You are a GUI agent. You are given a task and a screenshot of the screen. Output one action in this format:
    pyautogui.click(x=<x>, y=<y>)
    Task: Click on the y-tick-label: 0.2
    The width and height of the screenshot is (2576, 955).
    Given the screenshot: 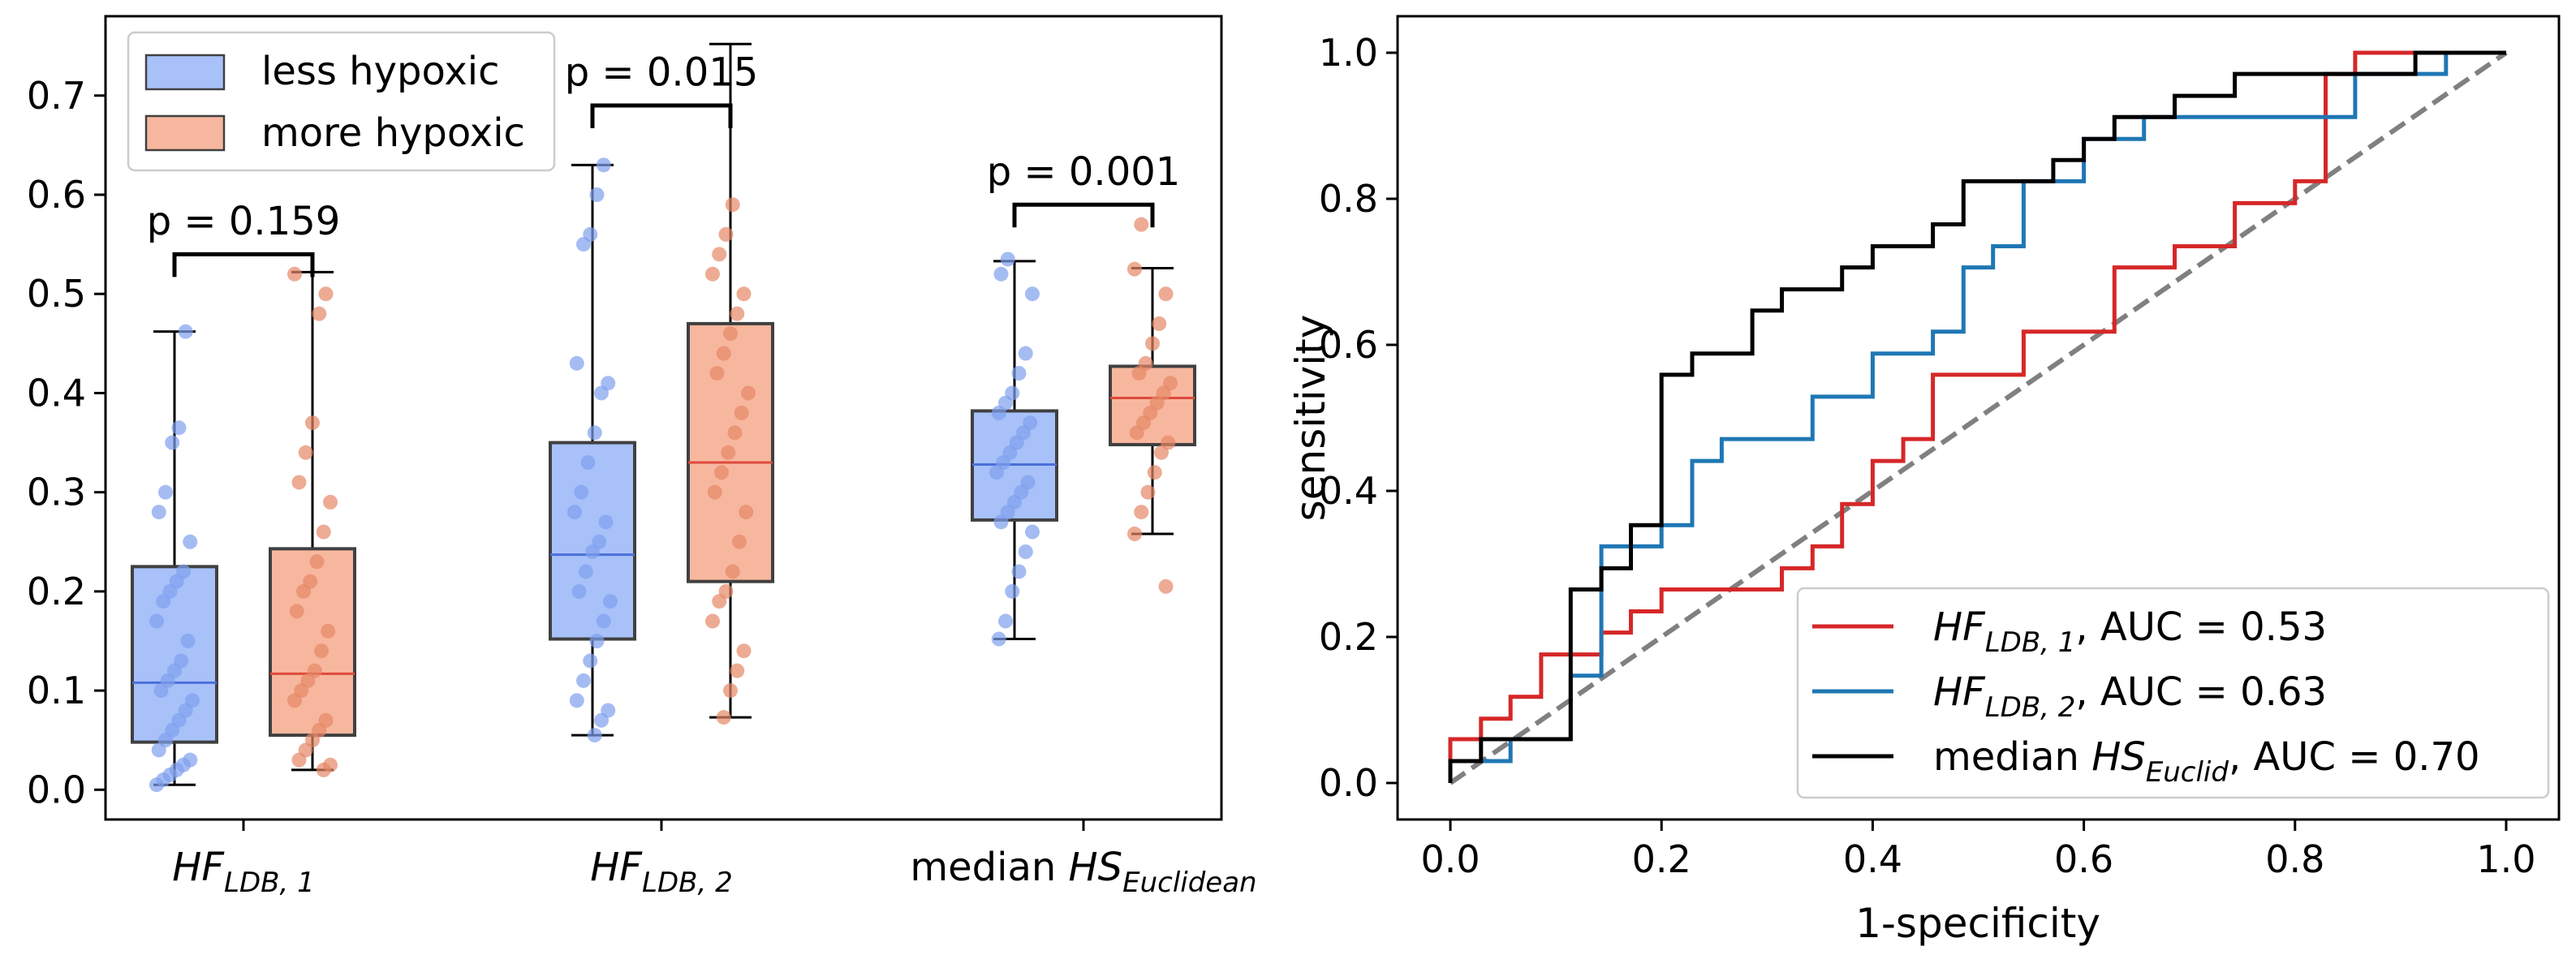 What is the action you would take?
    pyautogui.click(x=57, y=591)
    